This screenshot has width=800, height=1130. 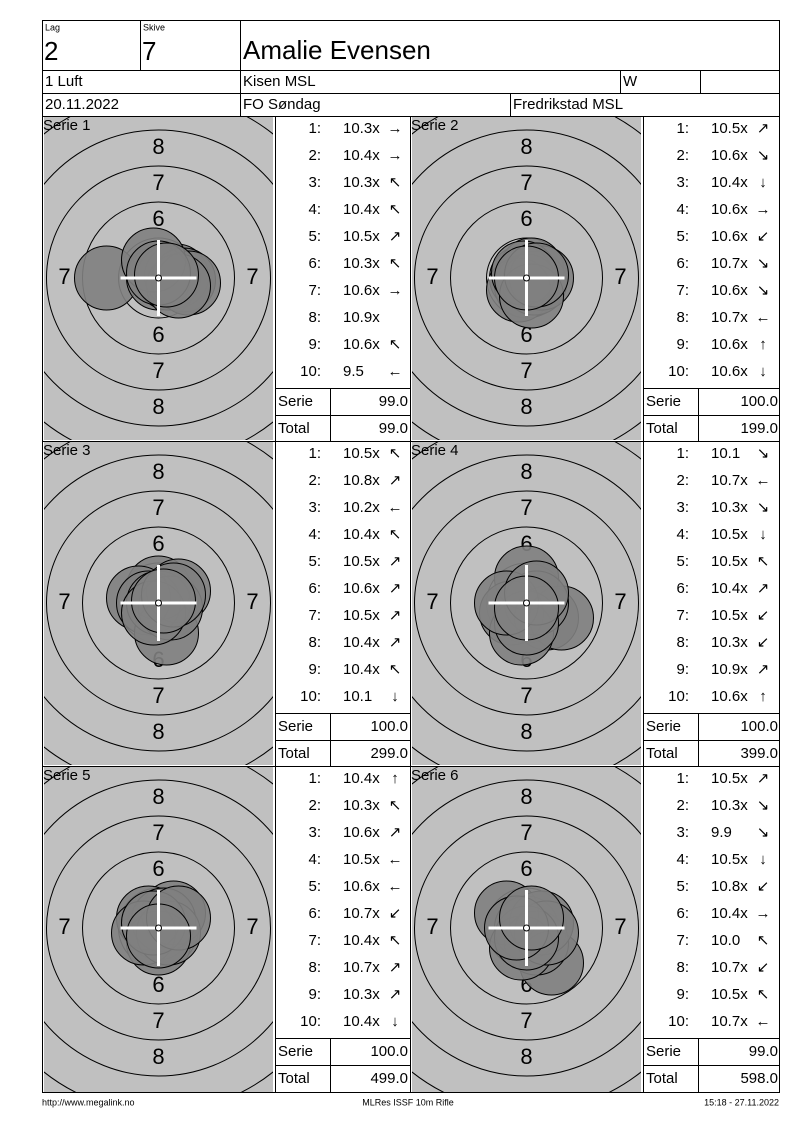 I want to click on shot-direction: ↙, so click(x=763, y=967).